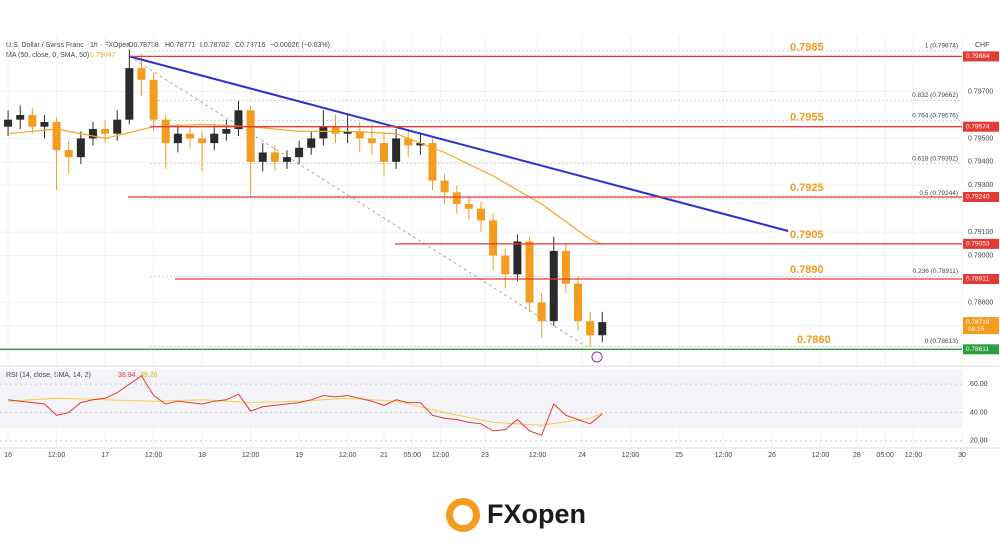 The image size is (1000, 554). I want to click on x-tick-label: 30, so click(962, 455).